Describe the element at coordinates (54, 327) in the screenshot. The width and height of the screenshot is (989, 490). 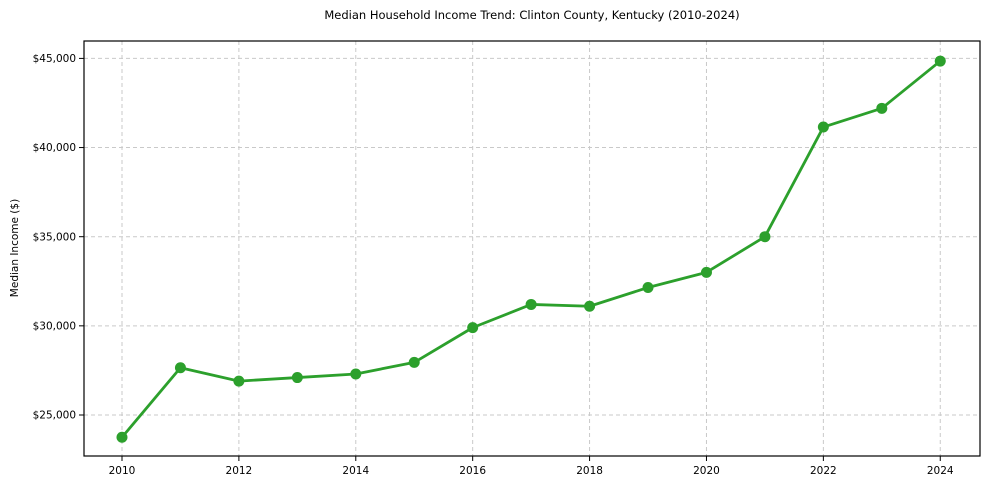
I see `y-tick-label: $30,000` at that location.